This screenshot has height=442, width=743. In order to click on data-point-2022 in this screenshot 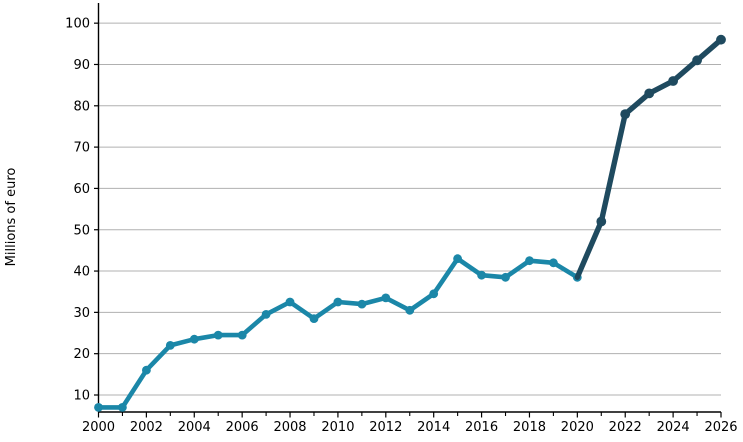, I will do `click(625, 114)`.